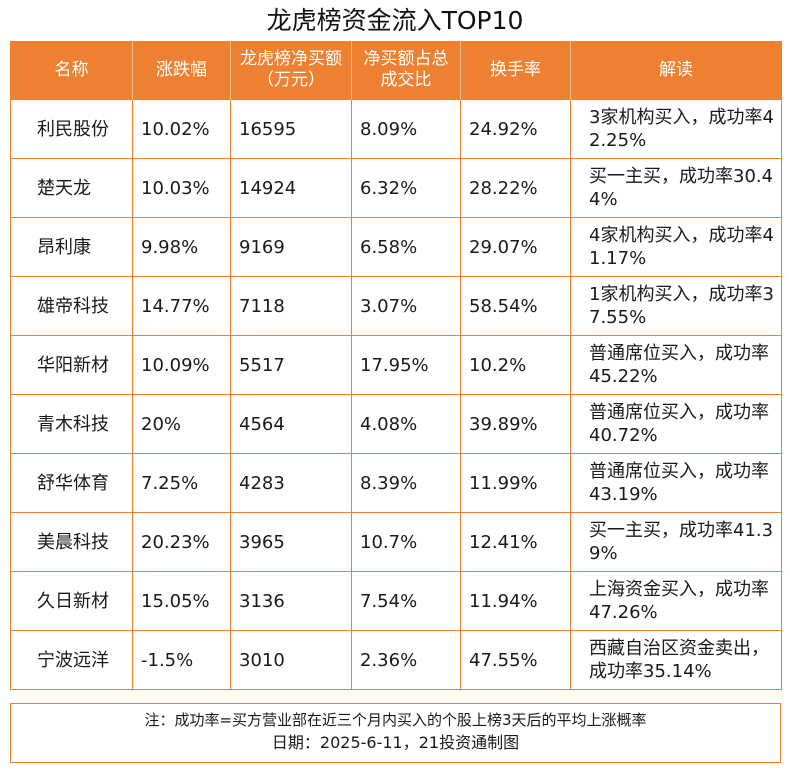 The width and height of the screenshot is (790, 770). What do you see at coordinates (291, 601) in the screenshot?
I see `net-buy-cell: 3136` at bounding box center [291, 601].